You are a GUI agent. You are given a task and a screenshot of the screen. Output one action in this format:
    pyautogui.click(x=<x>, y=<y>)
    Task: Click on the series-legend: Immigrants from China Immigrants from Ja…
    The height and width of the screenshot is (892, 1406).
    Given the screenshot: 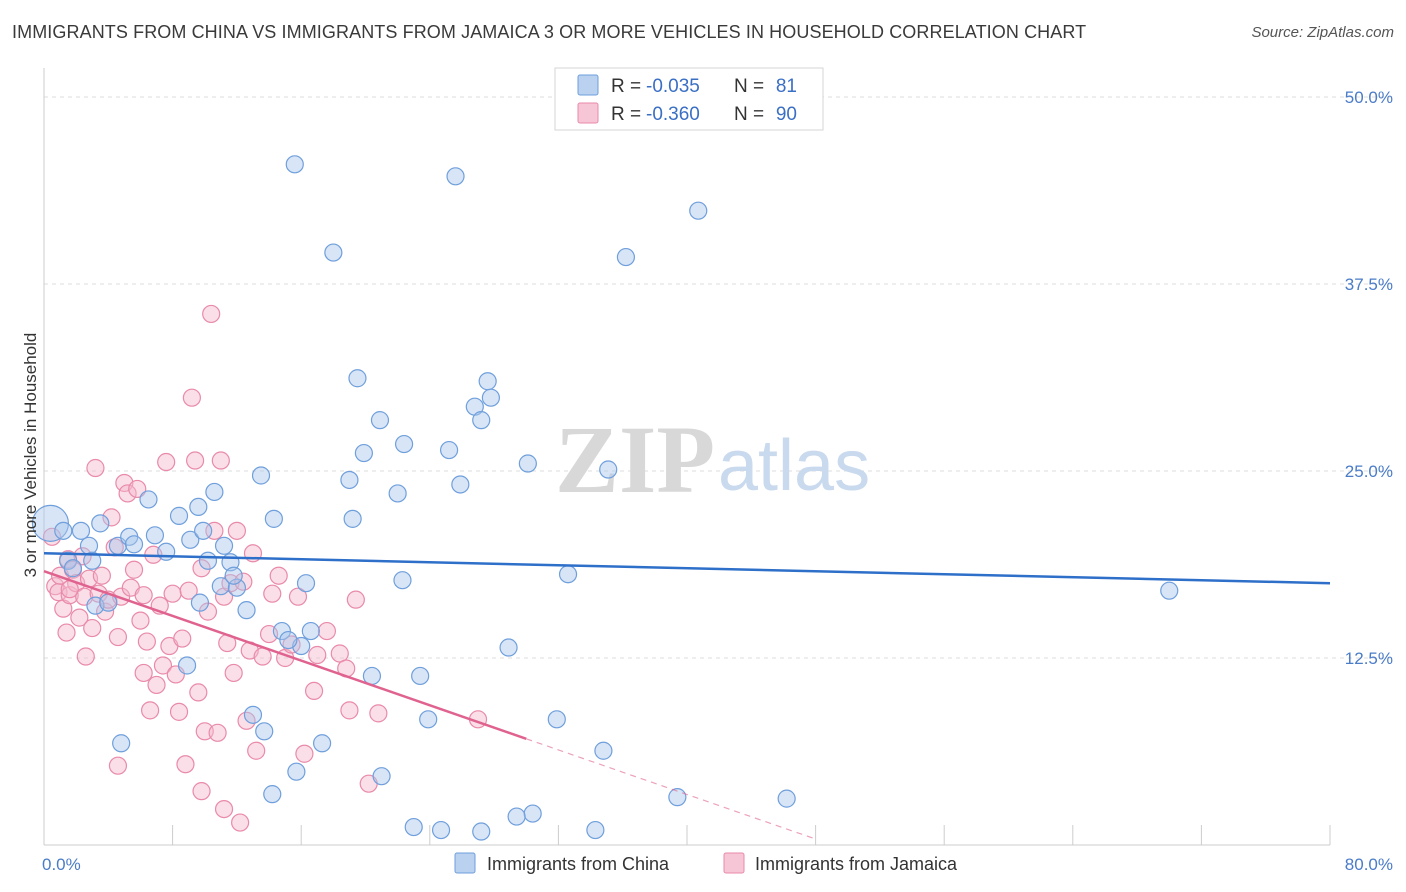 What is the action you would take?
    pyautogui.click(x=706, y=863)
    